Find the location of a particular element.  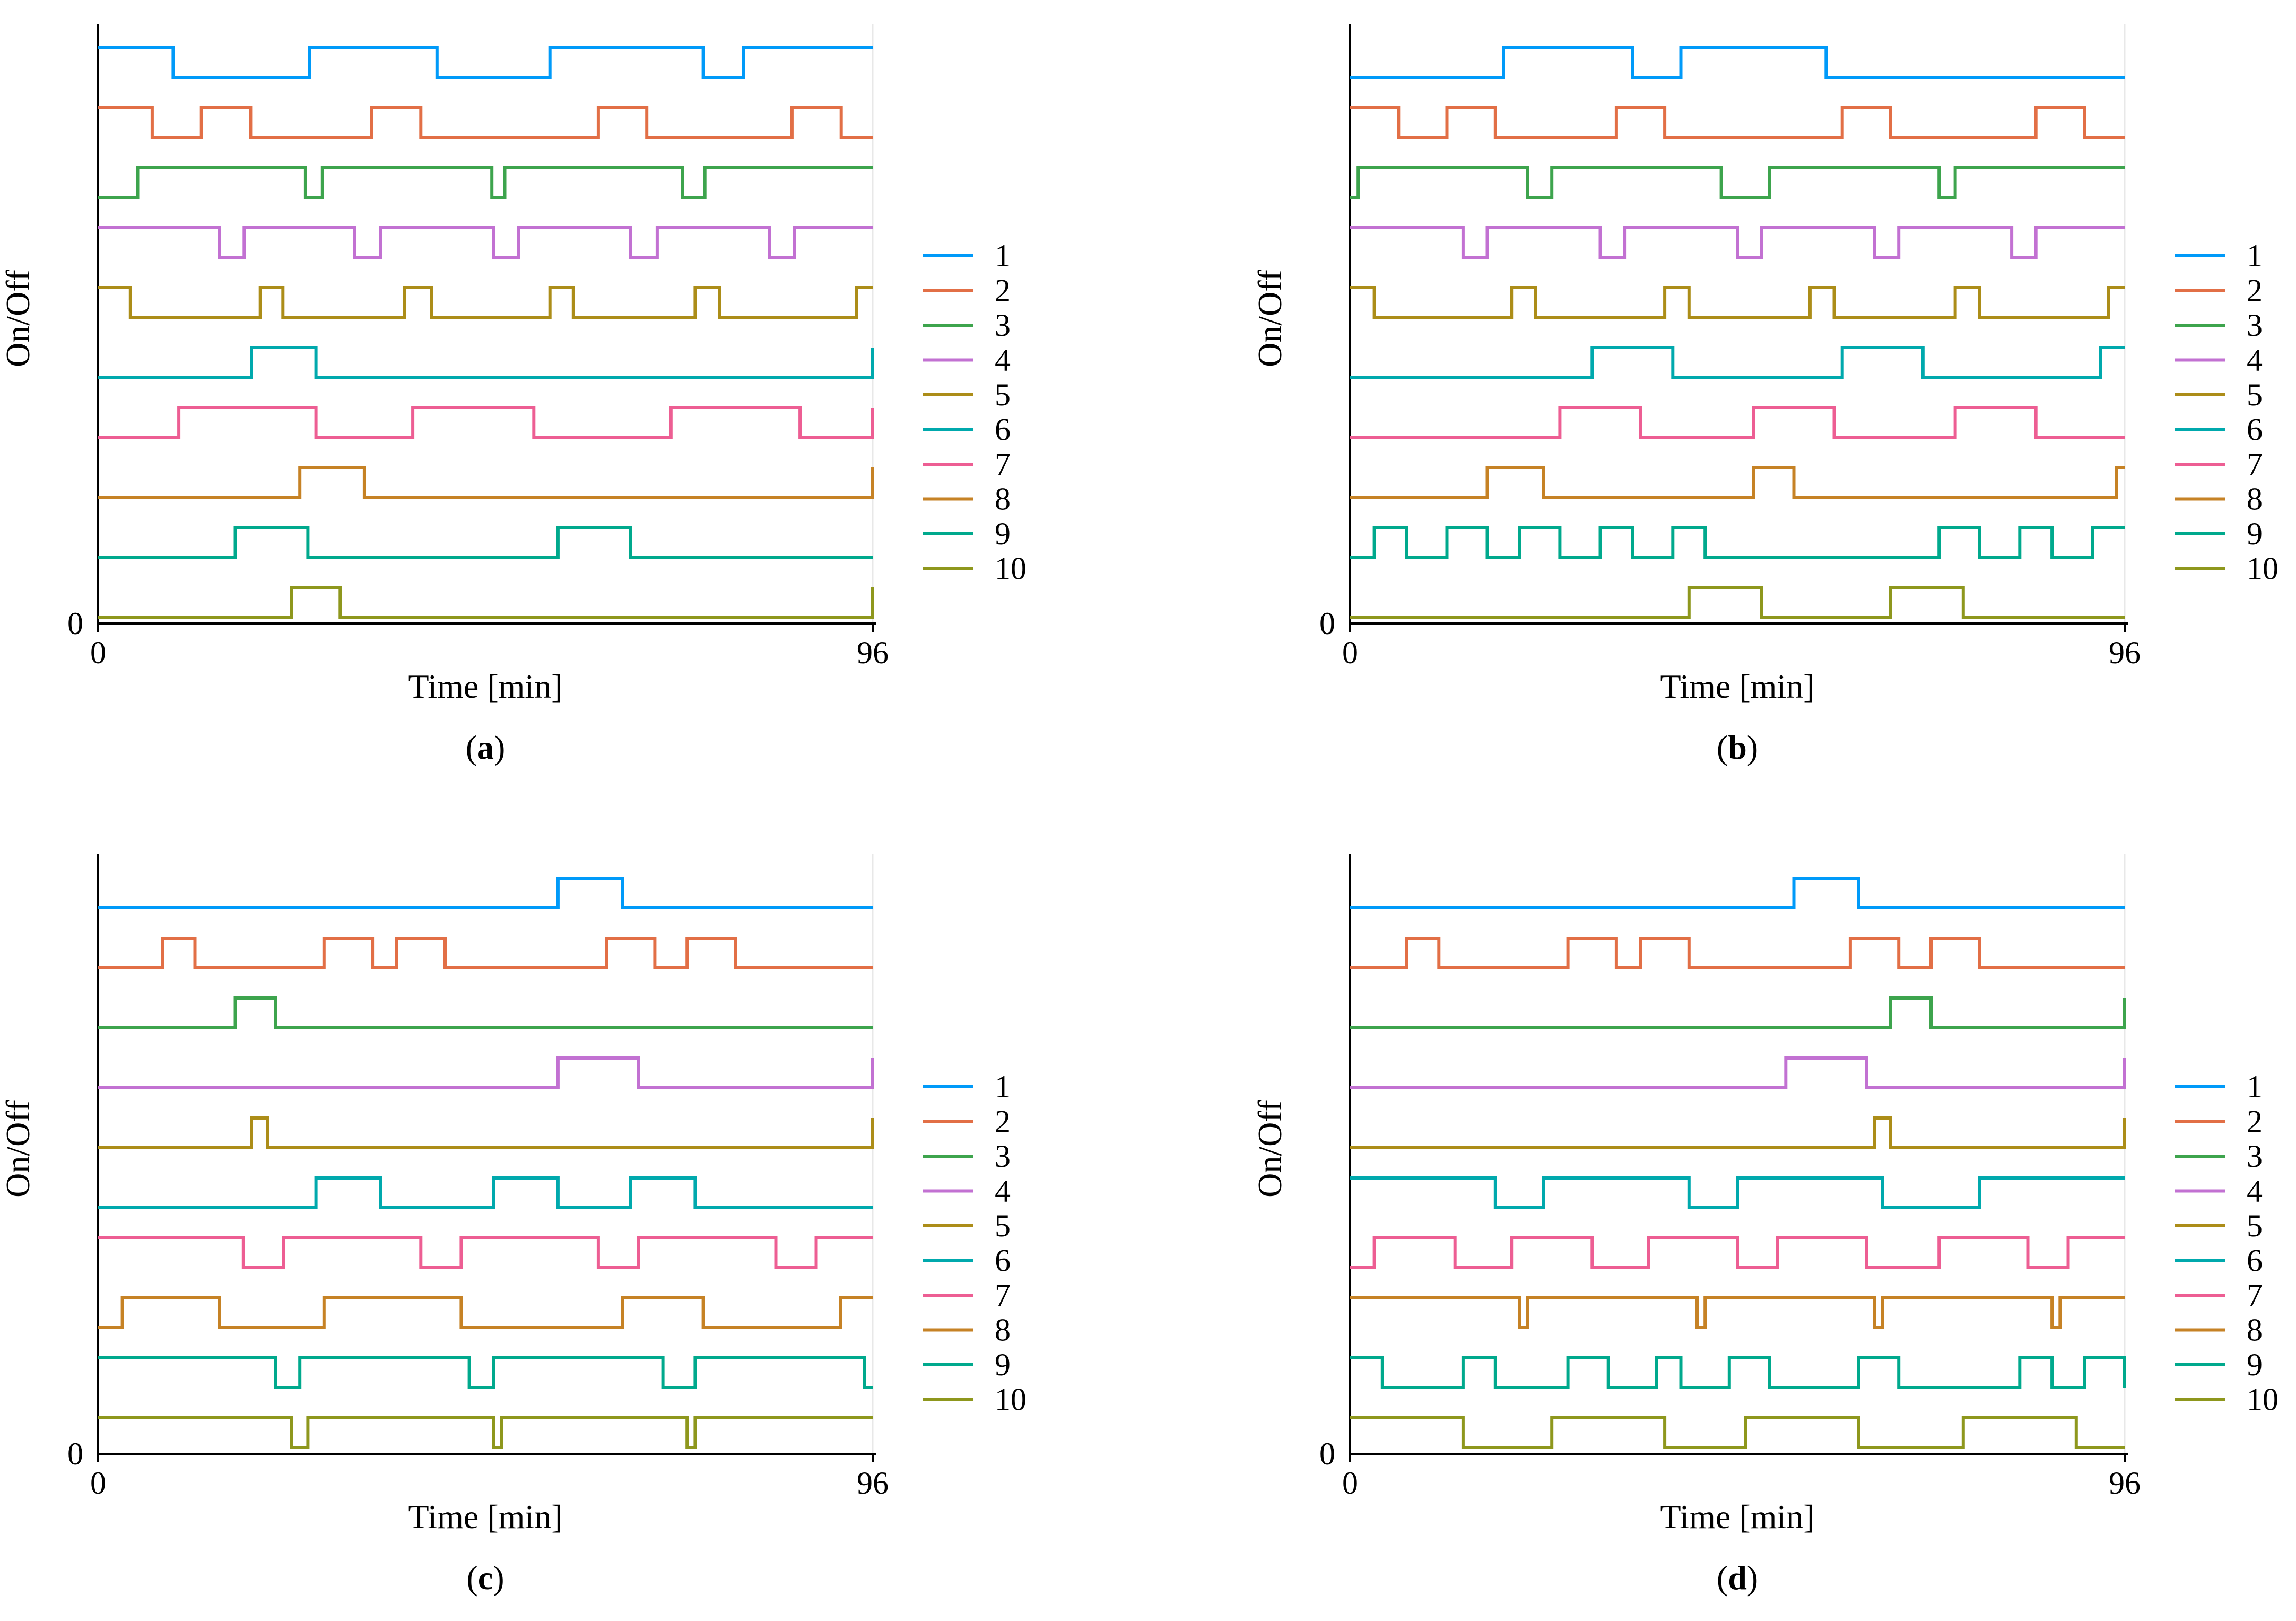

panel-caption: (a) is located at coordinates (486, 747).